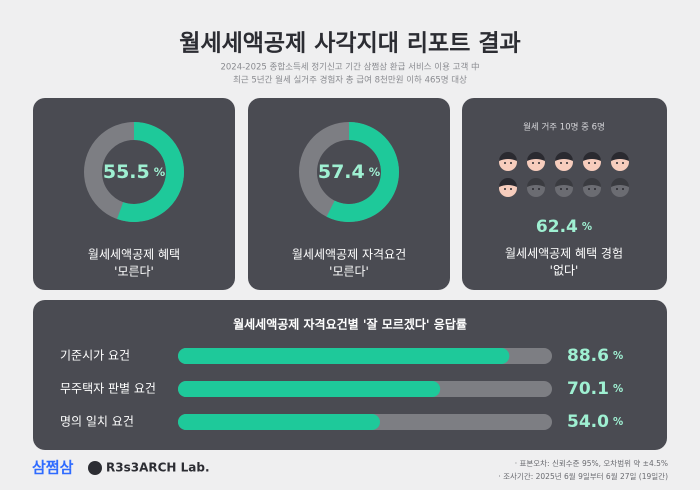 The image size is (700, 490). I want to click on value-label: 54.0%, so click(595, 422).